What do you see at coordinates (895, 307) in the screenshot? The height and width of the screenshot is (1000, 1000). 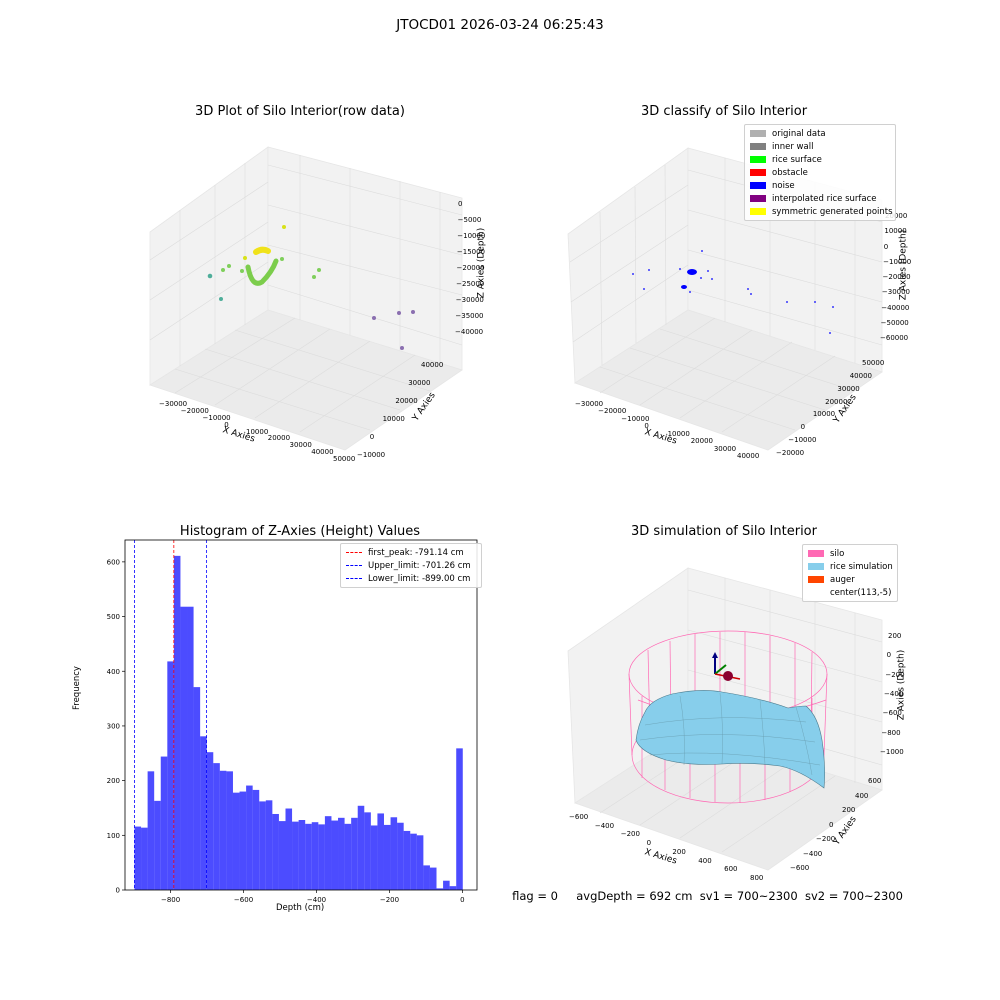 I see `tick-label: −40000` at bounding box center [895, 307].